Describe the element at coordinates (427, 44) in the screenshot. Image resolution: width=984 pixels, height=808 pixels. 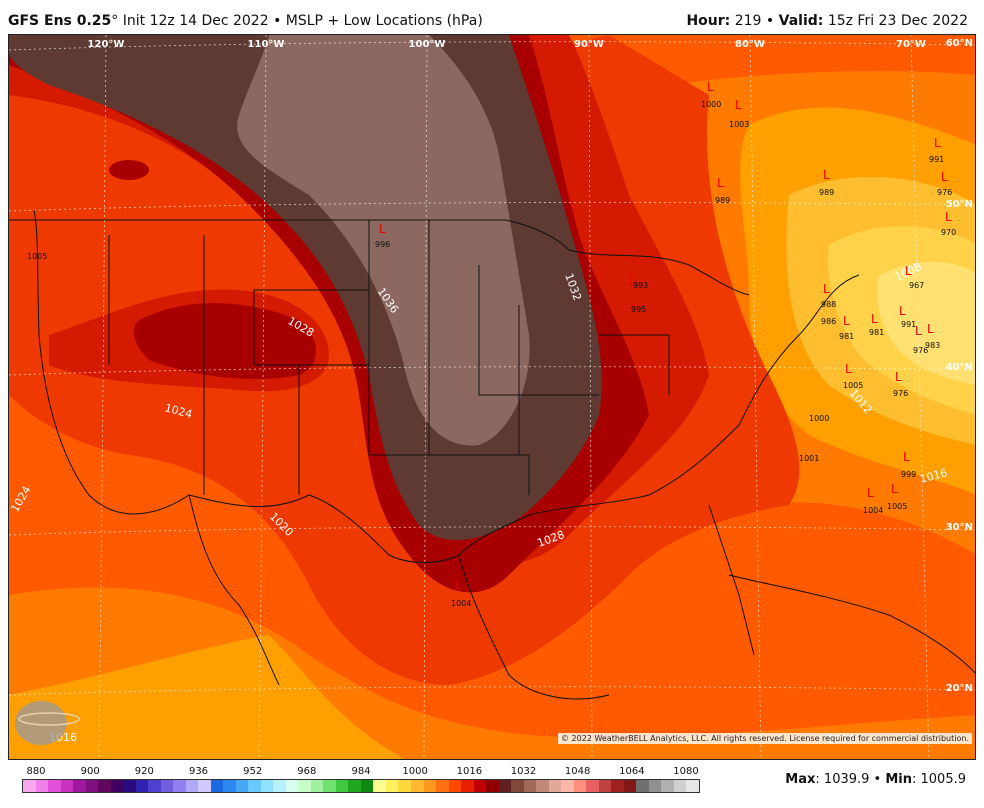
I see `lon-label: 100°W` at that location.